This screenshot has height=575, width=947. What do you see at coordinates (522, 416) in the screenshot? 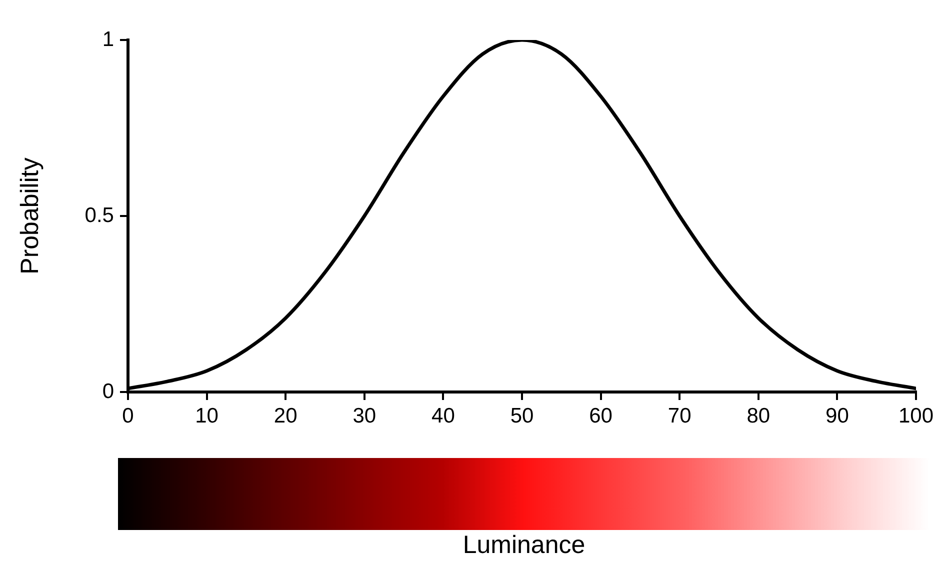
I see `x-tick-label: 50` at bounding box center [522, 416].